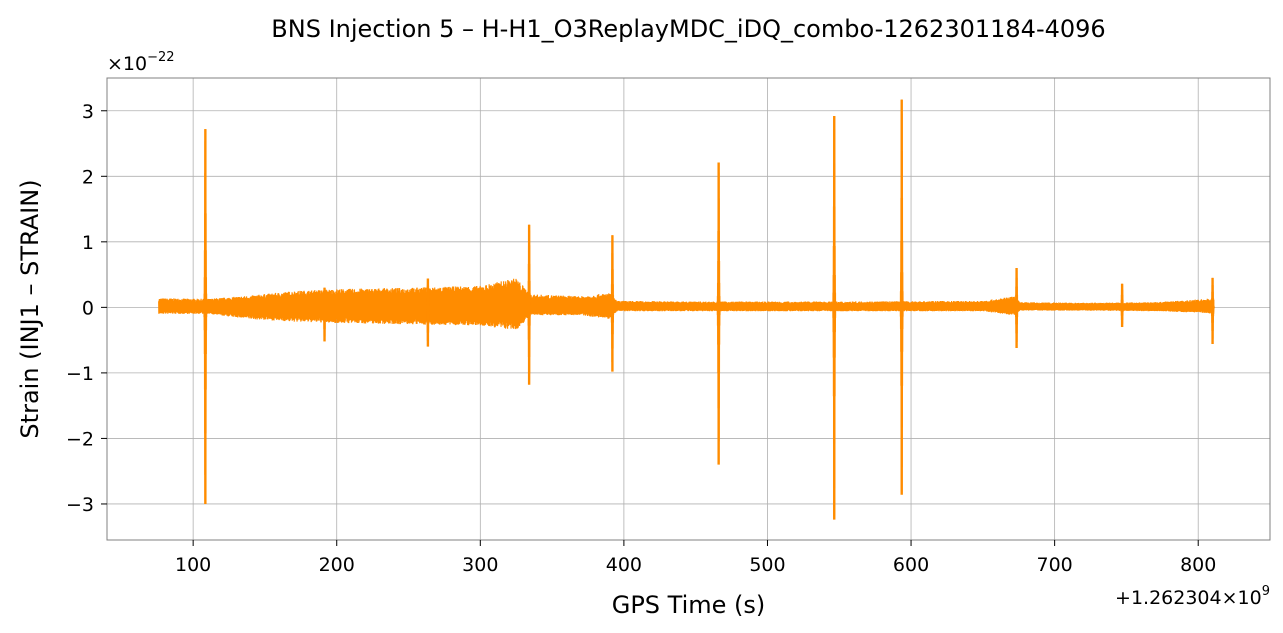  I want to click on x-tick-label: 700, so click(1054, 565).